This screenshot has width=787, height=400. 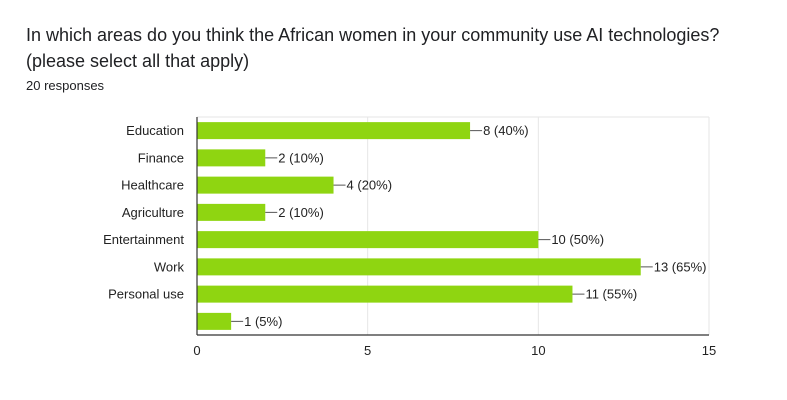 I want to click on category-label: Education, so click(x=155, y=130).